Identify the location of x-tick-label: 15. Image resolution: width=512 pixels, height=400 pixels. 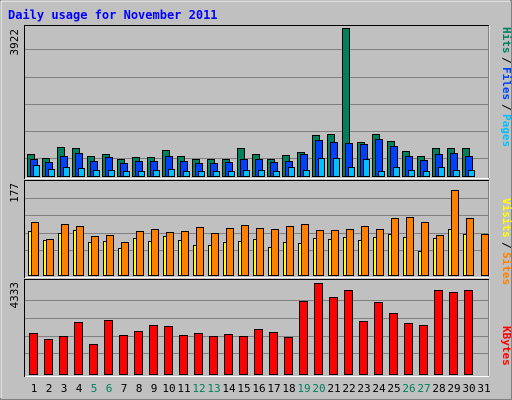
(243, 388).